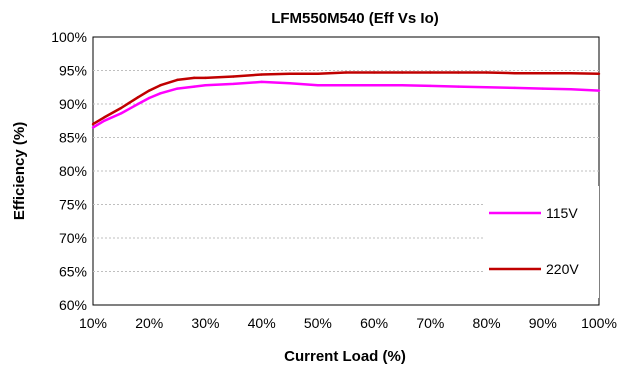 This screenshot has height=369, width=633. Describe the element at coordinates (73, 305) in the screenshot. I see `y-tick-label: 60%` at that location.